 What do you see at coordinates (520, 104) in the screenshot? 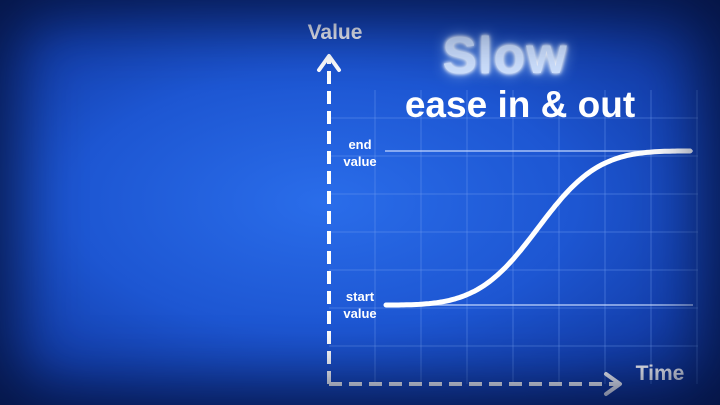
I see `title-subtitle: ease in & out` at bounding box center [520, 104].